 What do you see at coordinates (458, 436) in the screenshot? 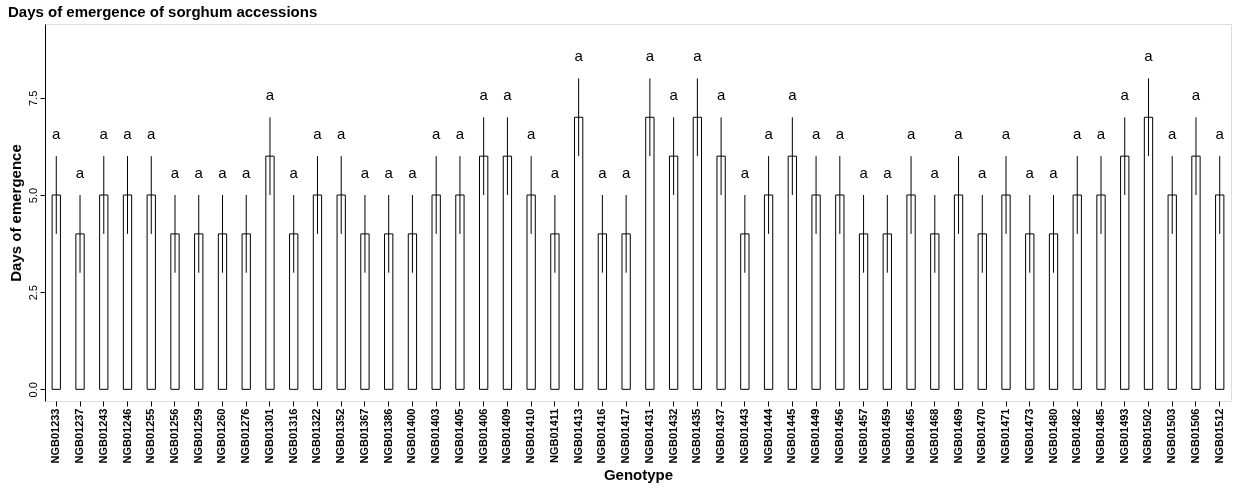
I see `x-tick-label: NGB01405` at bounding box center [458, 436].